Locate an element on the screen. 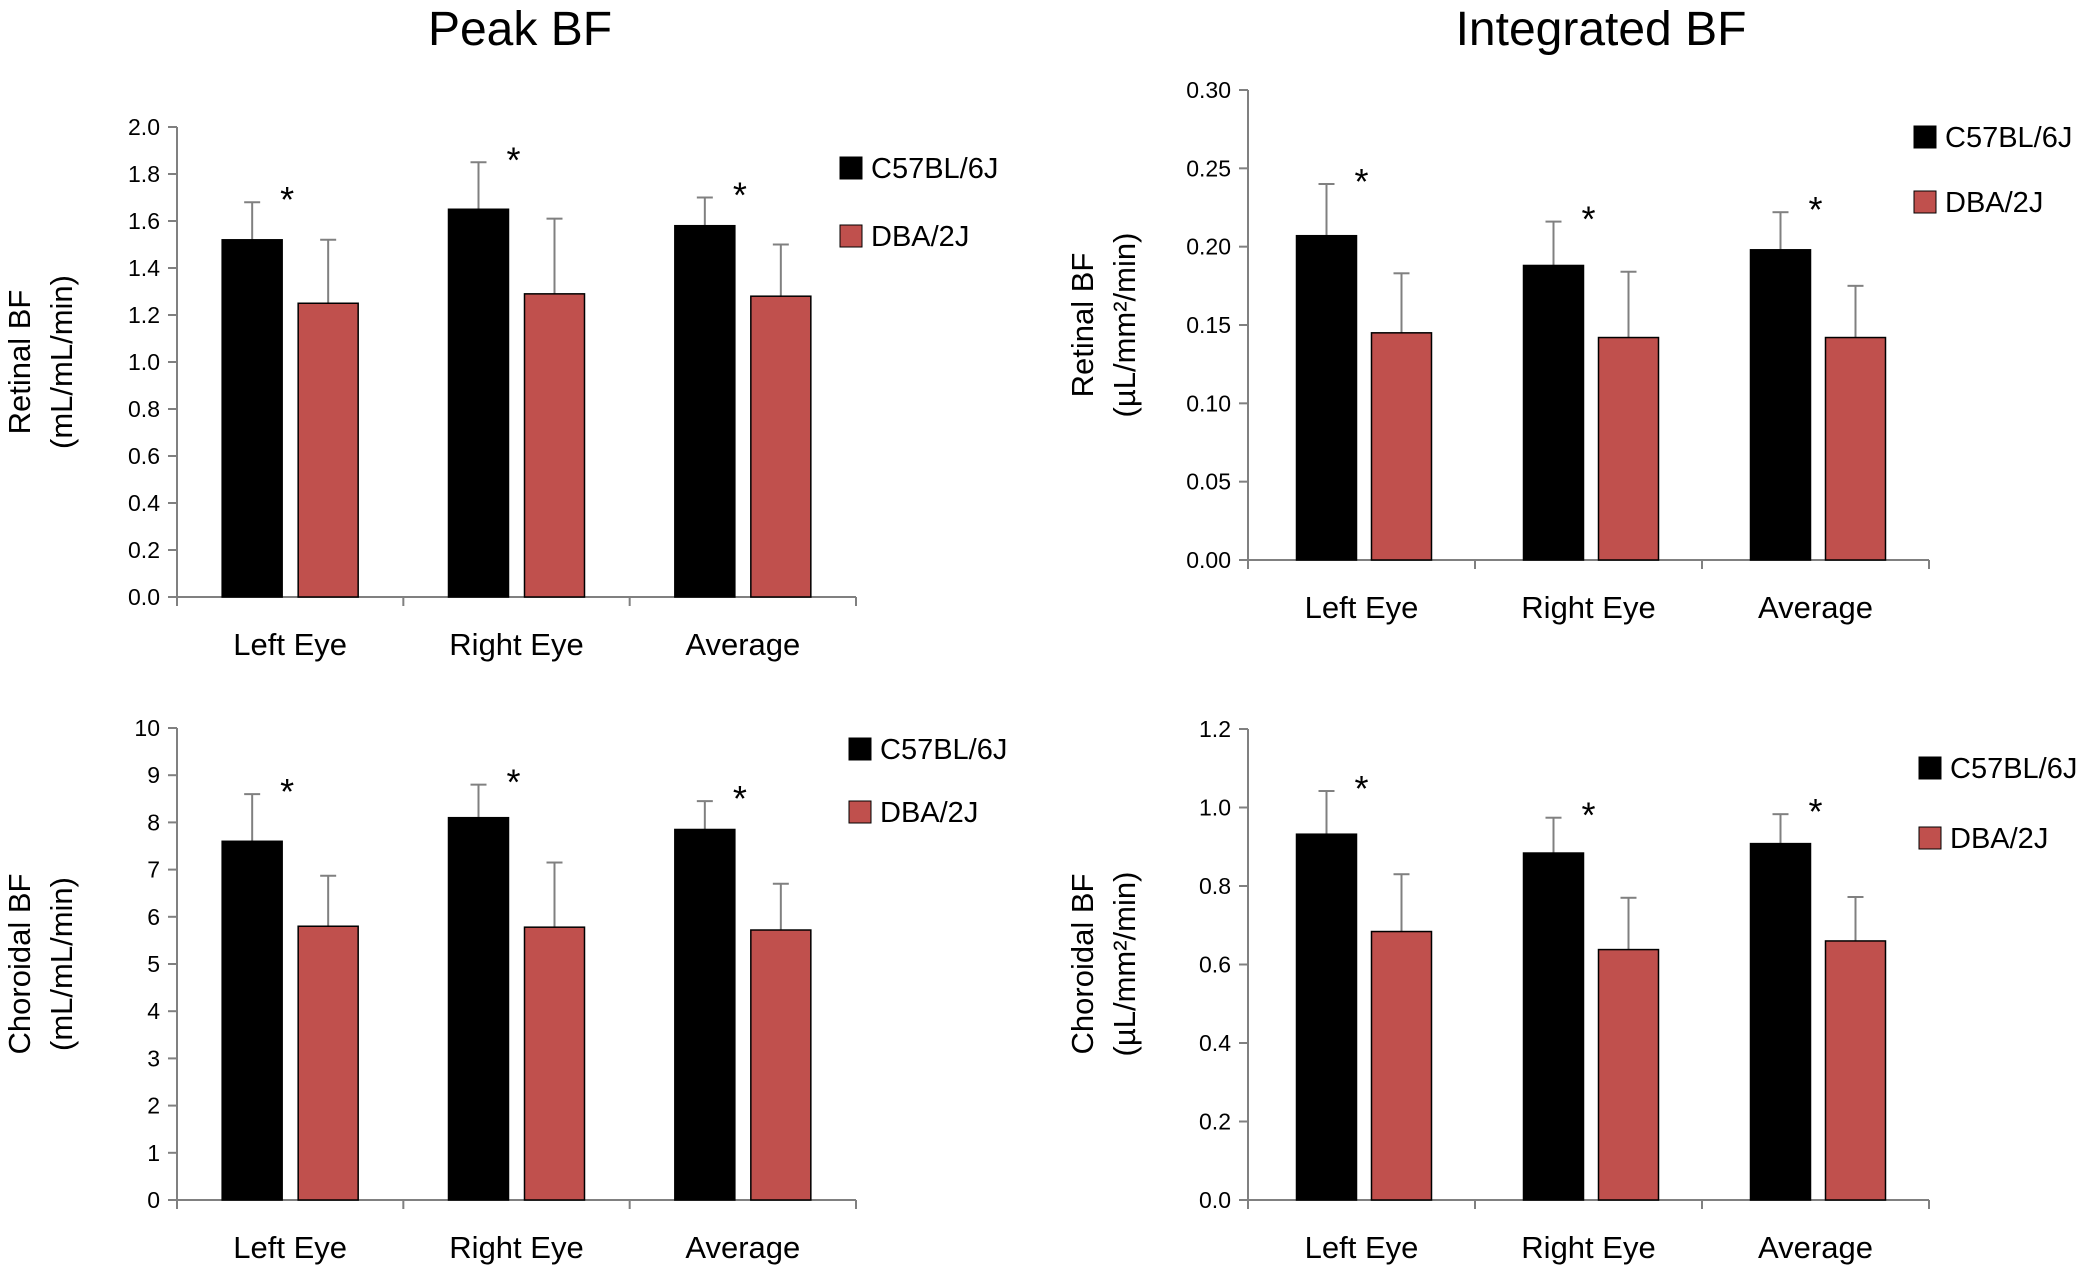  peak-retinal-category-label: Average is located at coordinates (742, 644).